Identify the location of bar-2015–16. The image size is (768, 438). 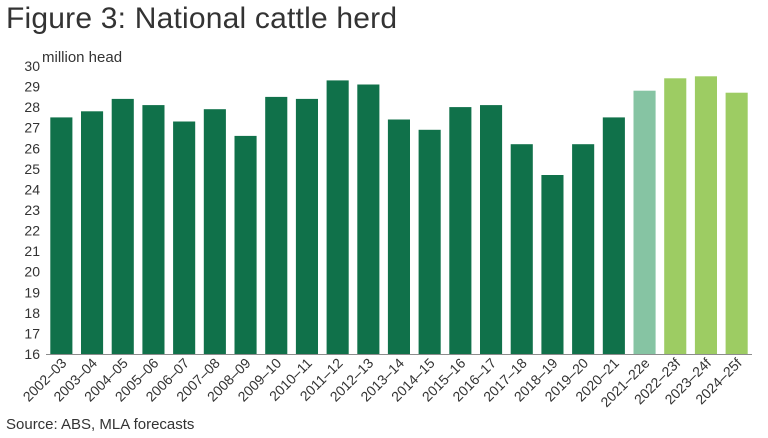
(460, 230).